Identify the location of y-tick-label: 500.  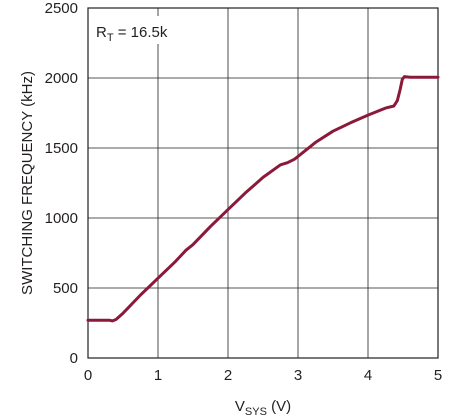
(65, 288).